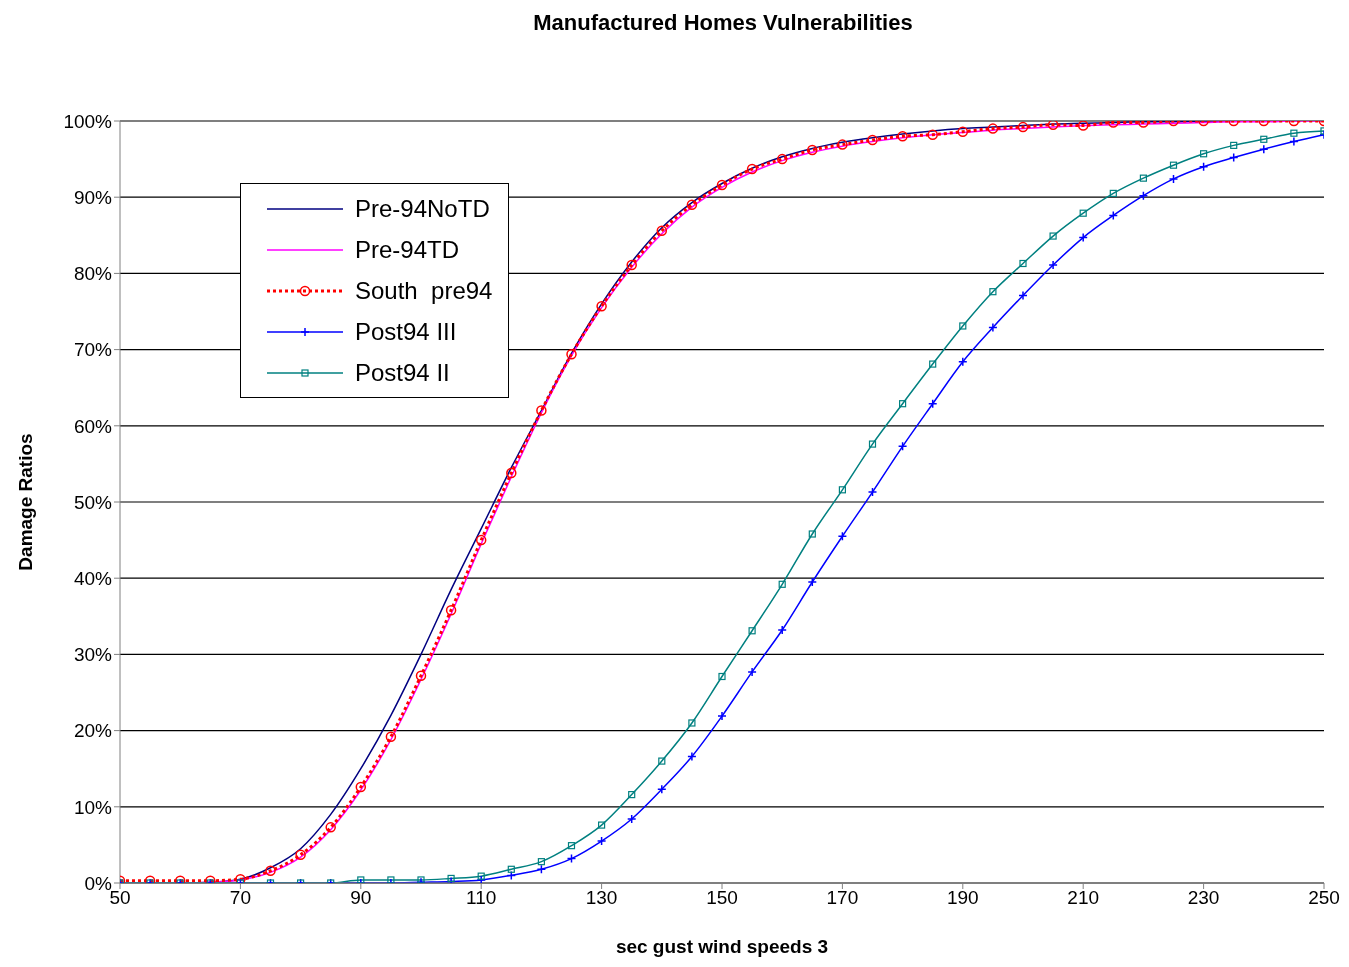 Image resolution: width=1349 pixels, height=967 pixels. Describe the element at coordinates (93, 807) in the screenshot. I see `y-tick-label: 10%` at that location.